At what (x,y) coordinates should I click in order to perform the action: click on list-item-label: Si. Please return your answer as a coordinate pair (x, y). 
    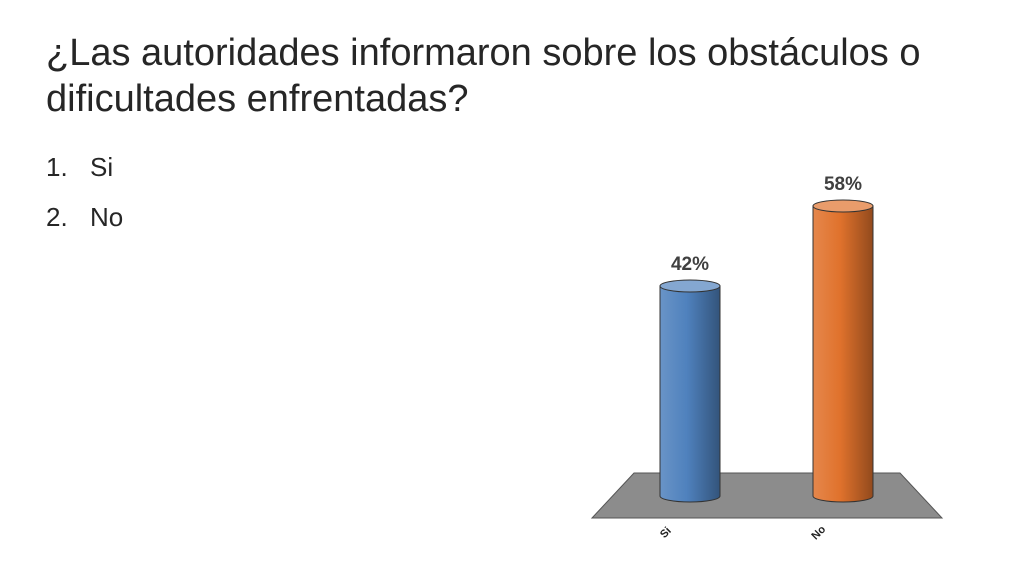
    Looking at the image, I should click on (102, 167).